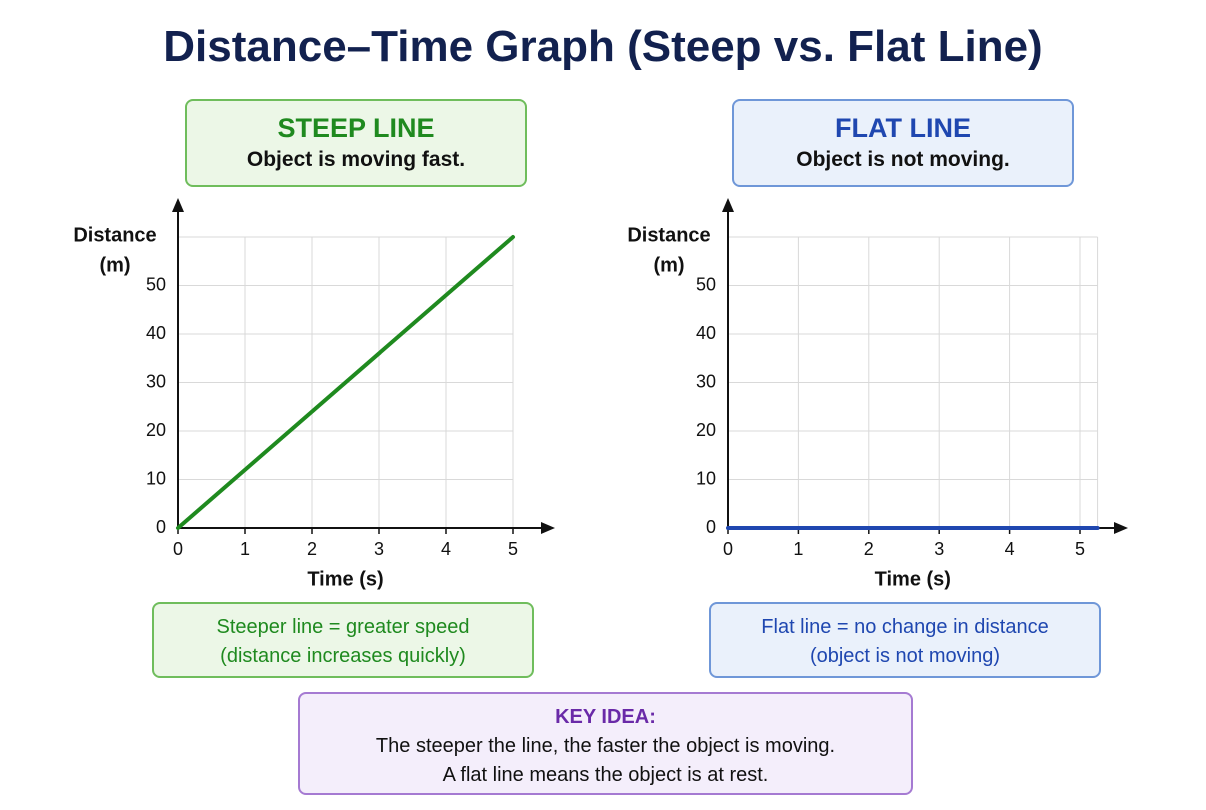 Image resolution: width=1206 pixels, height=810 pixels. What do you see at coordinates (605, 717) in the screenshot?
I see `key-idea-title: KEY IDEA:` at bounding box center [605, 717].